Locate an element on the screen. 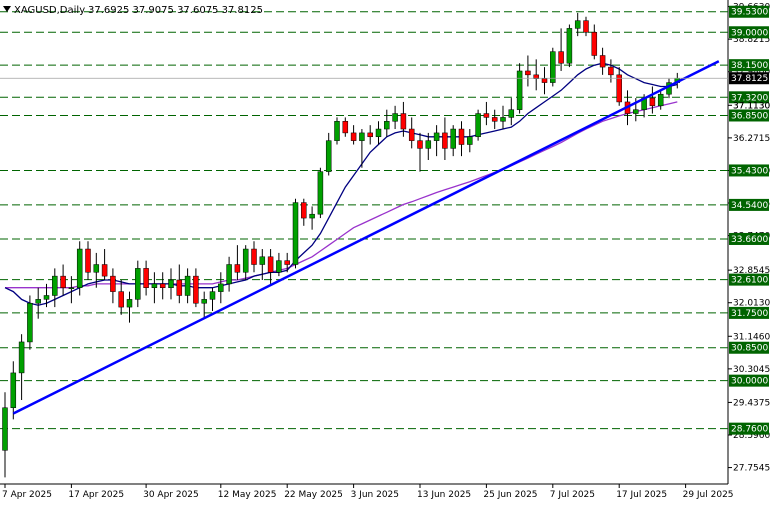  current-price-bg is located at coordinates (749, 78).